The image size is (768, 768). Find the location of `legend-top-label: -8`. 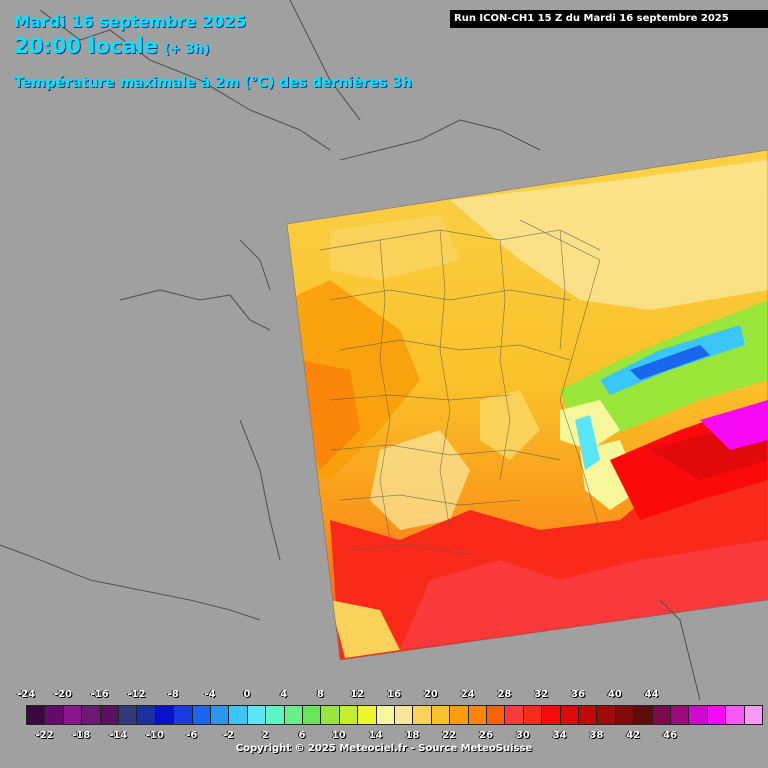

legend-top-label: -8 is located at coordinates (173, 694).